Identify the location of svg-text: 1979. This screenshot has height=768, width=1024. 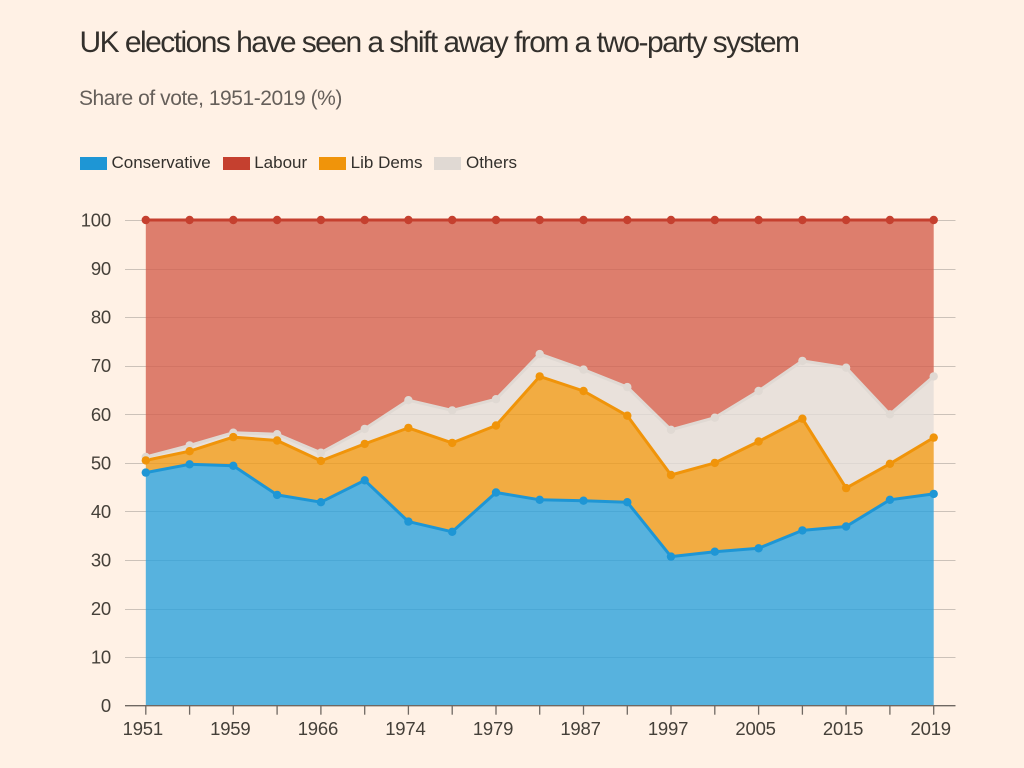
(493, 728).